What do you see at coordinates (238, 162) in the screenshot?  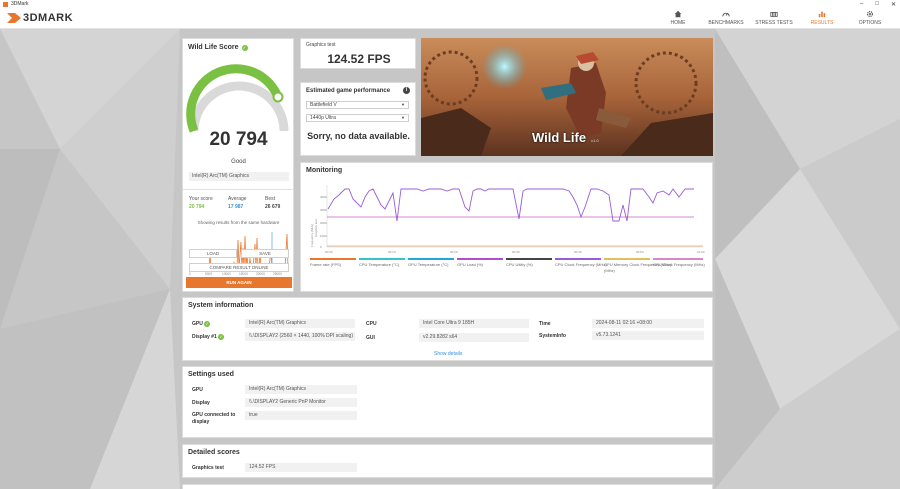 I see `score-rating: Good` at bounding box center [238, 162].